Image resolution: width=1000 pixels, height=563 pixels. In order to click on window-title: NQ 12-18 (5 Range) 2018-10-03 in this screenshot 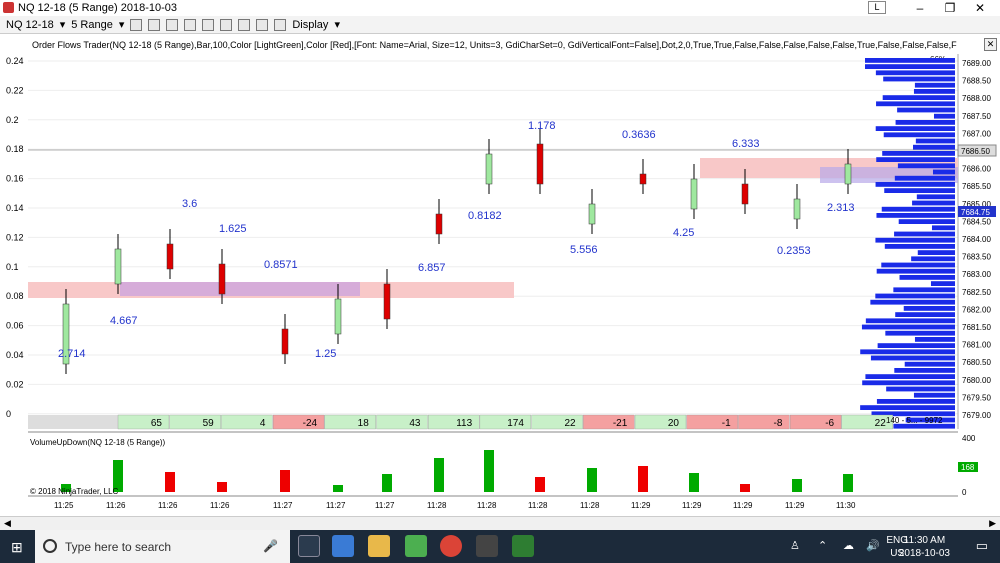, I will do `click(97, 8)`.